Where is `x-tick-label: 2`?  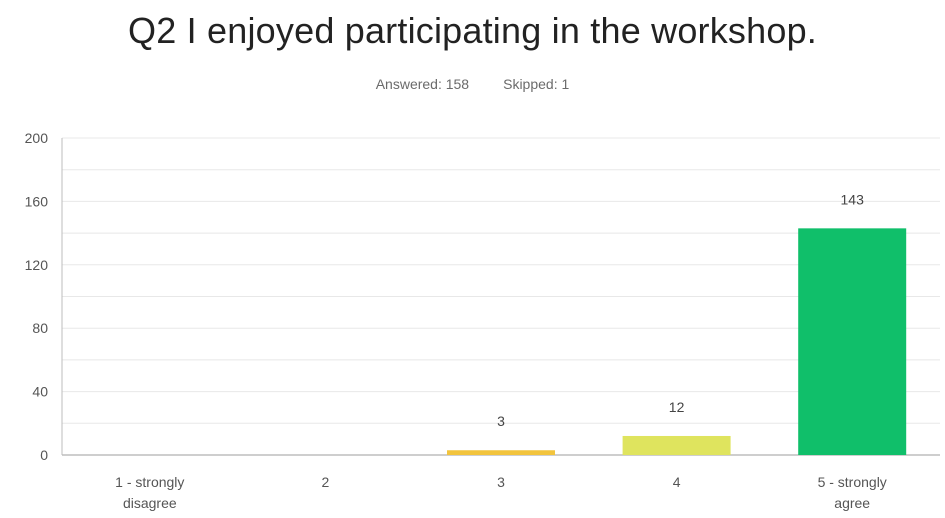
x-tick-label: 2 is located at coordinates (326, 482).